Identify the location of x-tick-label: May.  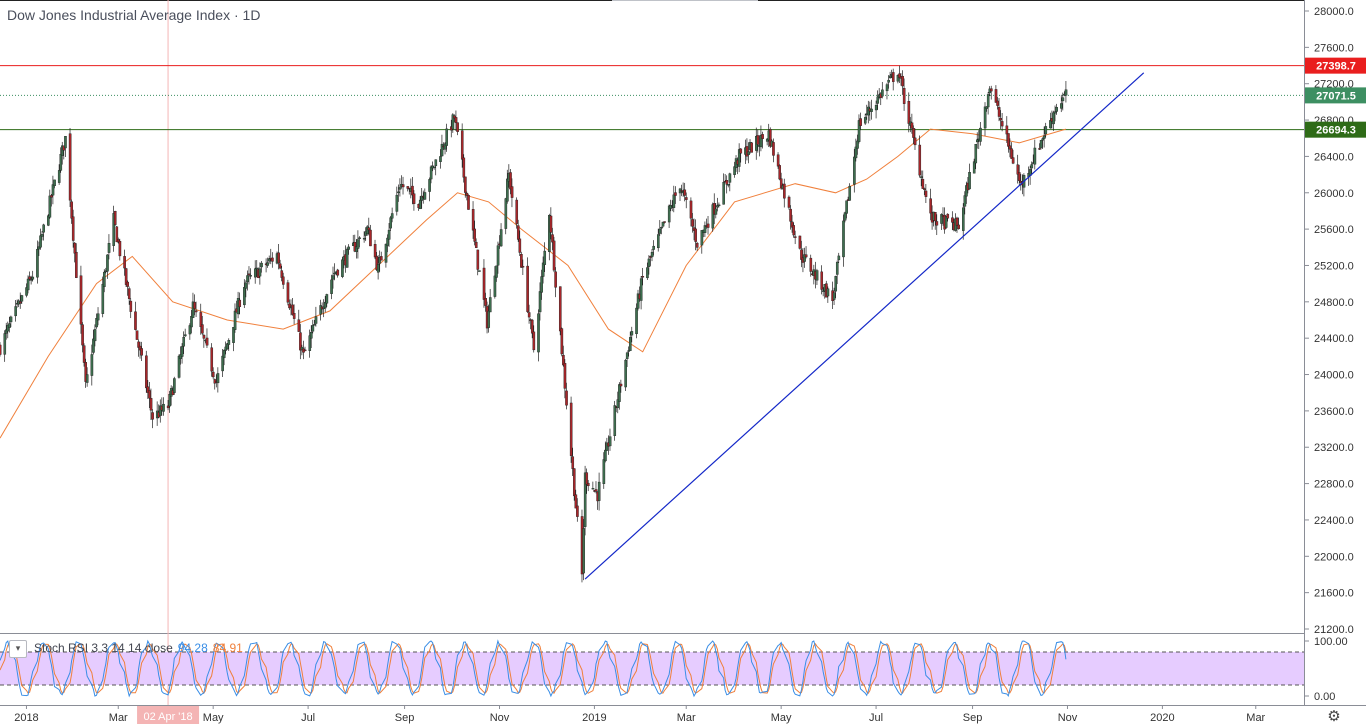
(213, 718).